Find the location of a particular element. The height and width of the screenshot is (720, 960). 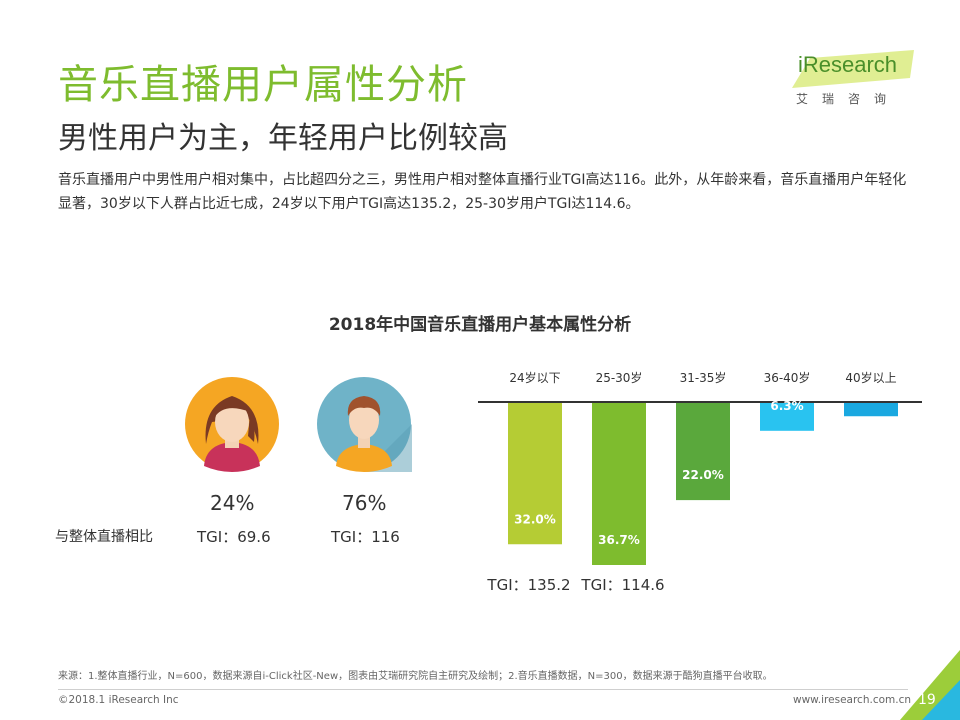

compare-label: 与整体直播相比 is located at coordinates (104, 537).